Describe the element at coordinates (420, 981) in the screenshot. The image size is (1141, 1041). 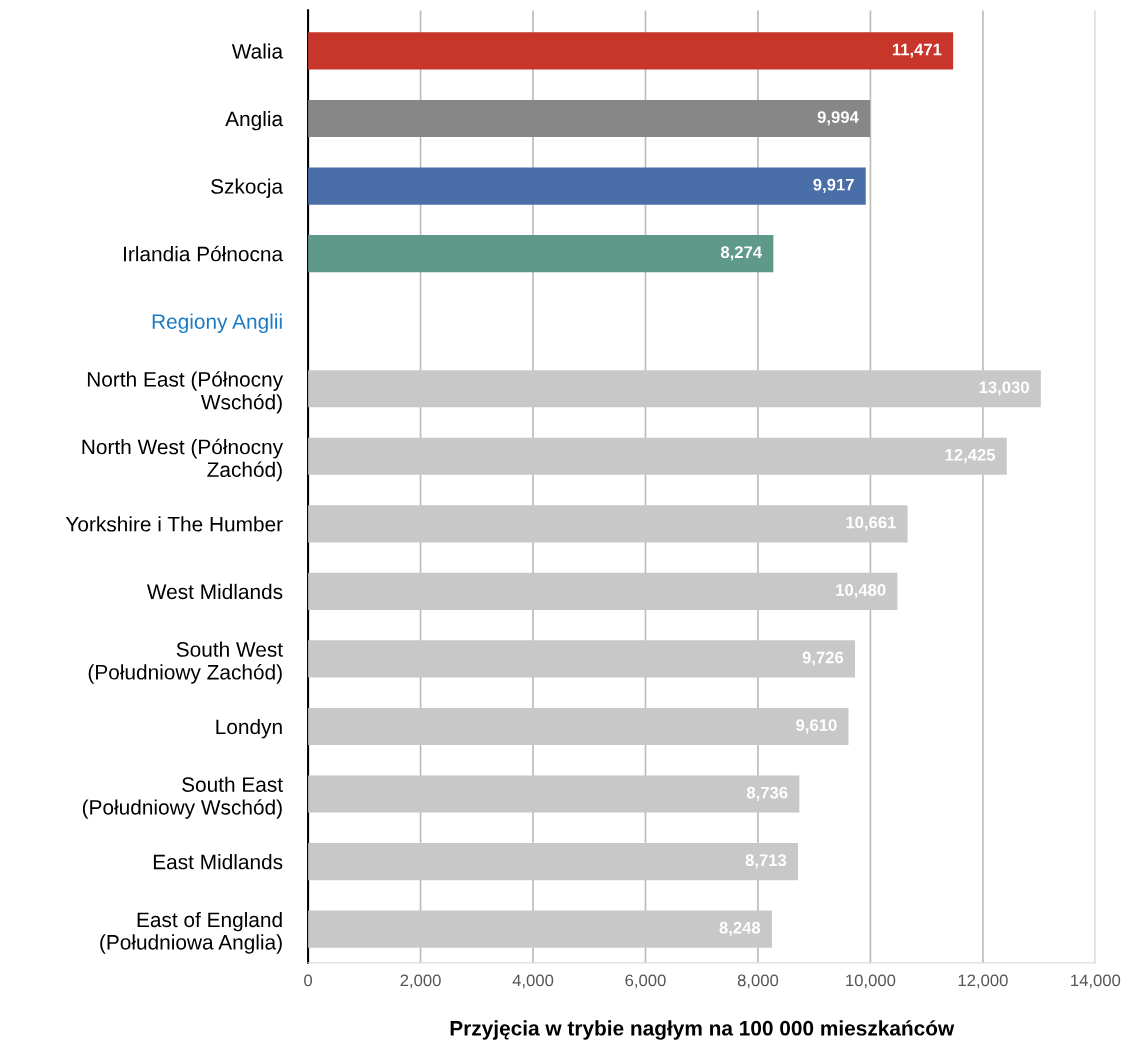
I see `x-tick-label: 2,000` at that location.